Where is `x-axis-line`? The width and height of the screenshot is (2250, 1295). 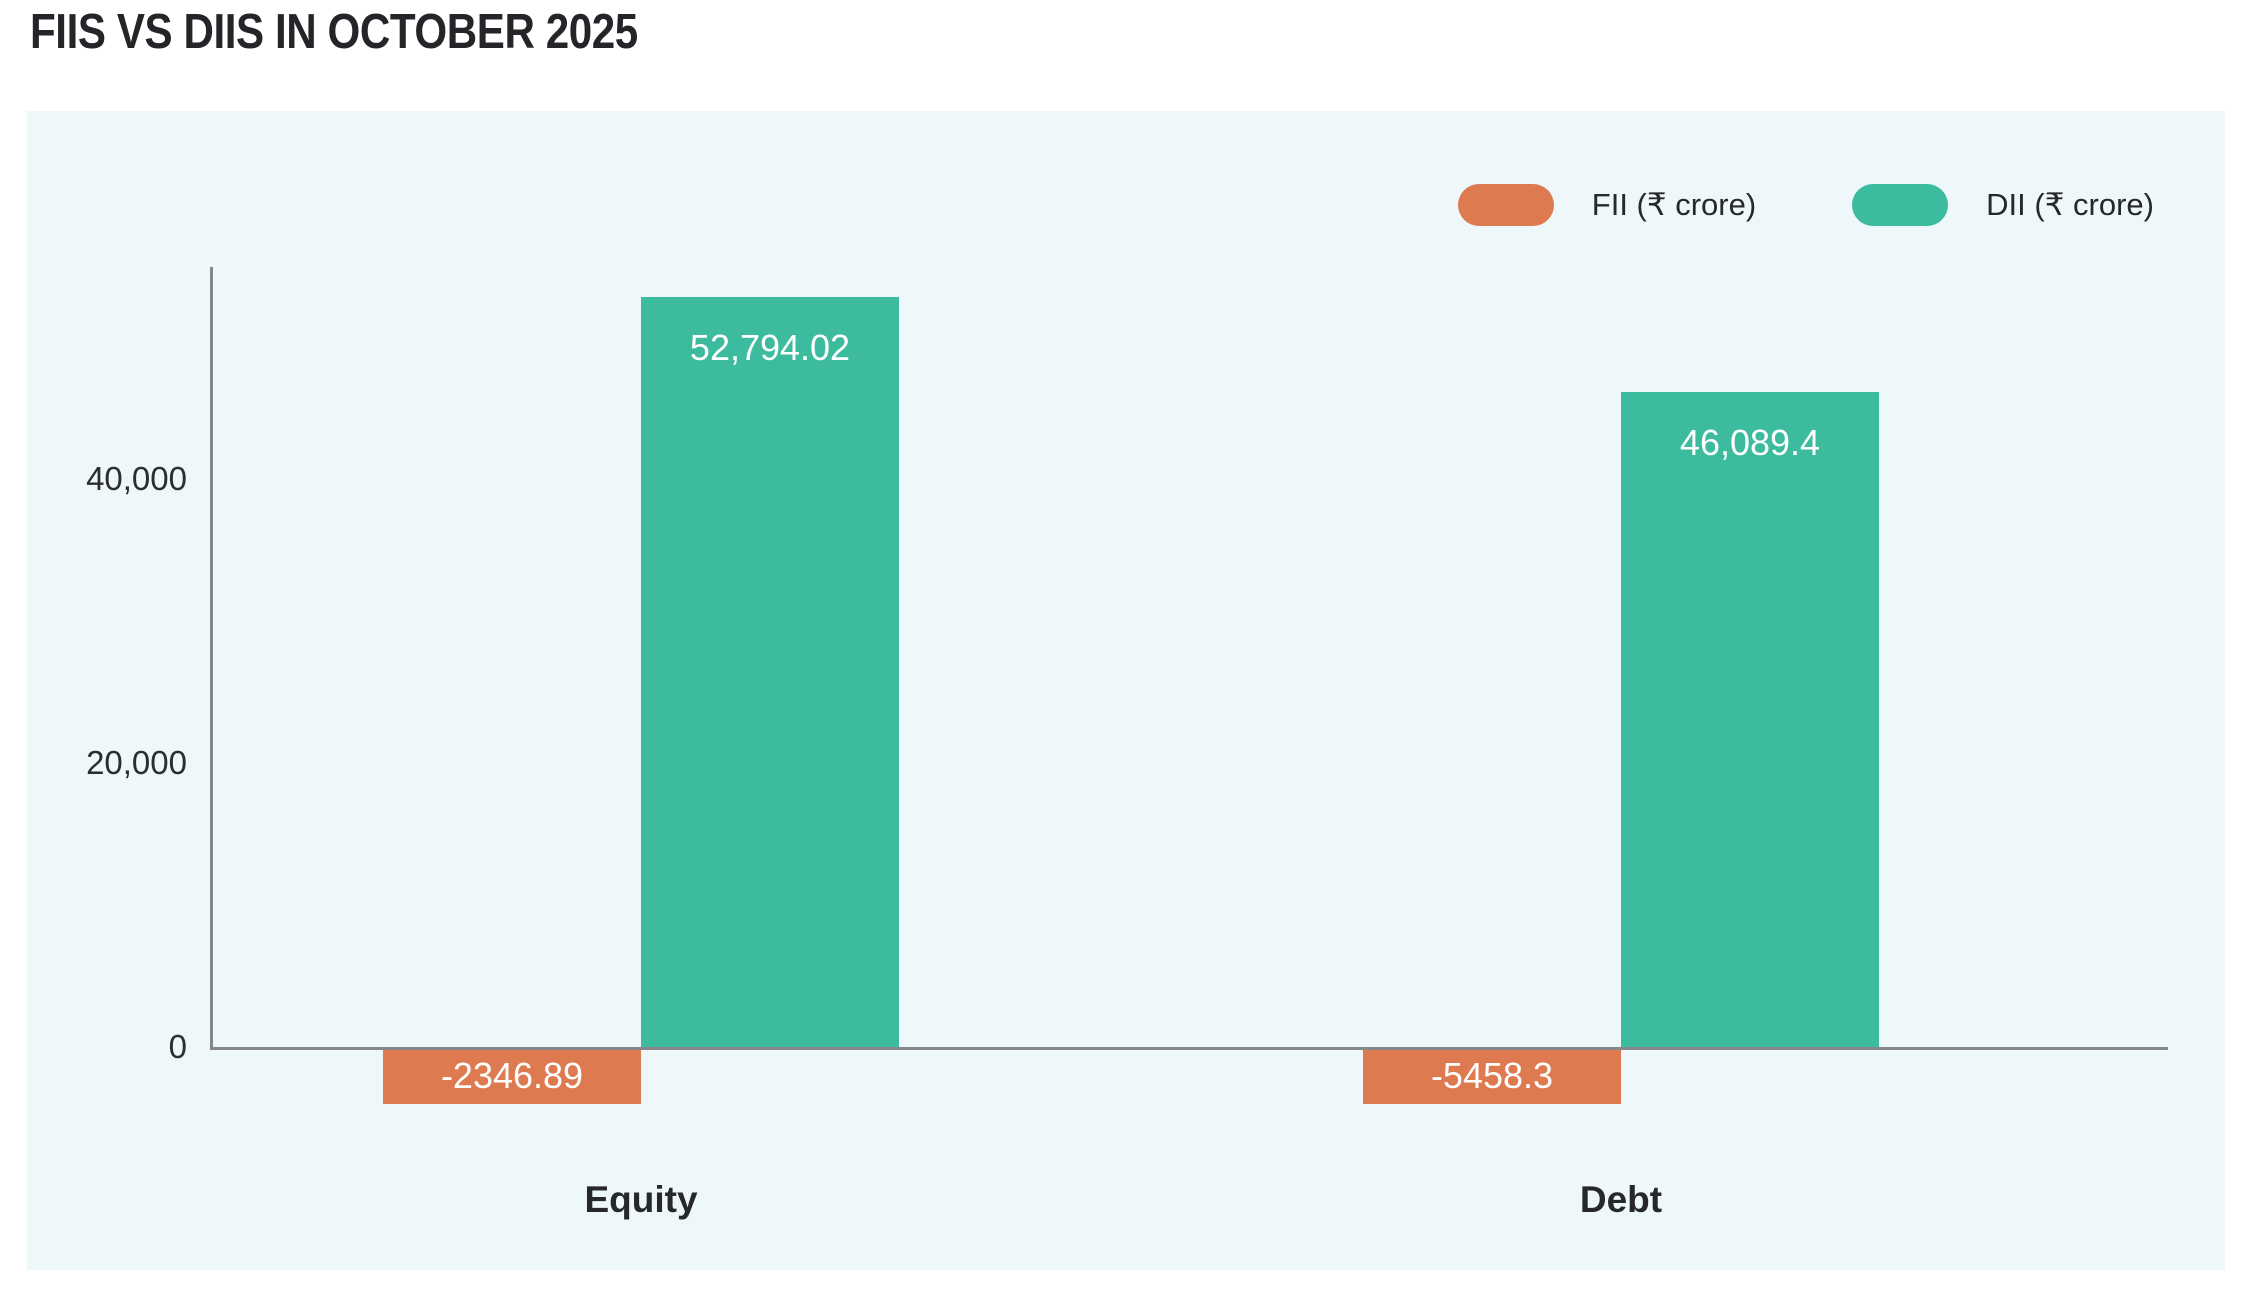
x-axis-line is located at coordinates (1189, 1048).